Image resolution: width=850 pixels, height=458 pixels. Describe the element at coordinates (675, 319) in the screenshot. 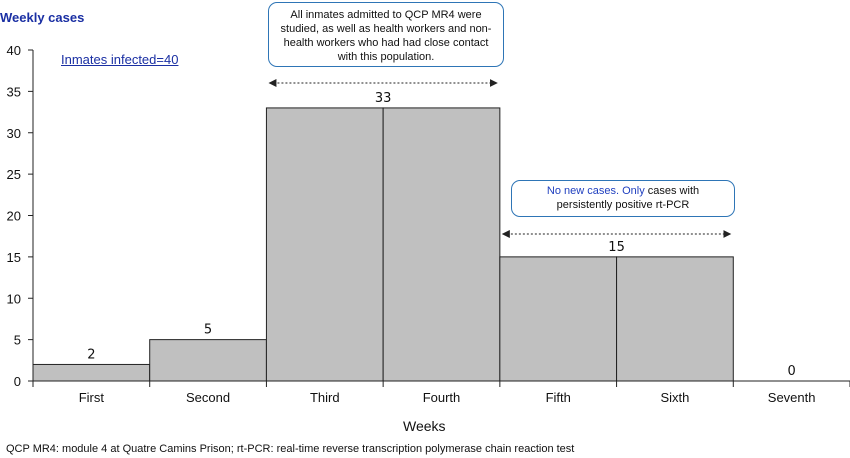

I see `bar-sixth` at that location.